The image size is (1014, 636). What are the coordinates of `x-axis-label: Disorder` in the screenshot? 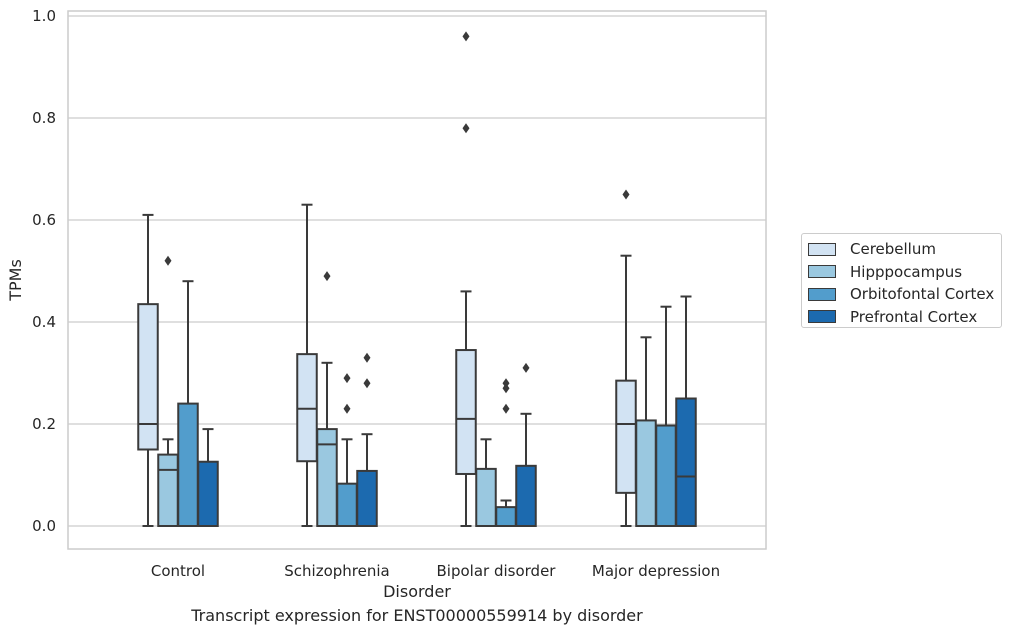 It's located at (417, 591).